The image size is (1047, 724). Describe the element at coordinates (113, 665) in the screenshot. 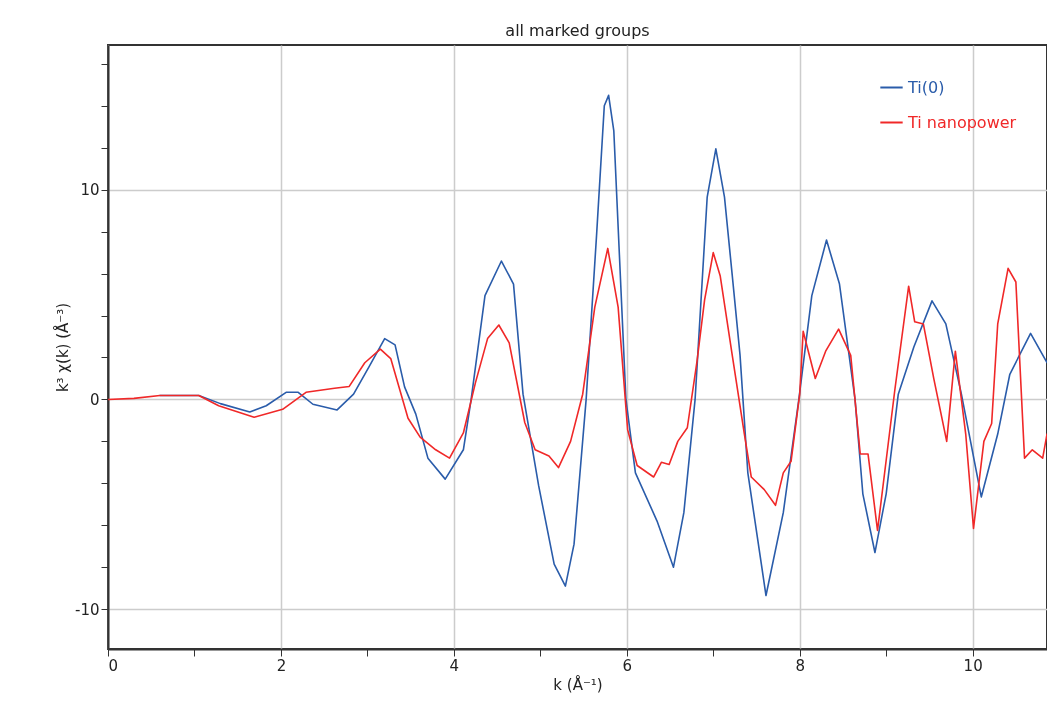

I see `x-tick-label: 0` at that location.